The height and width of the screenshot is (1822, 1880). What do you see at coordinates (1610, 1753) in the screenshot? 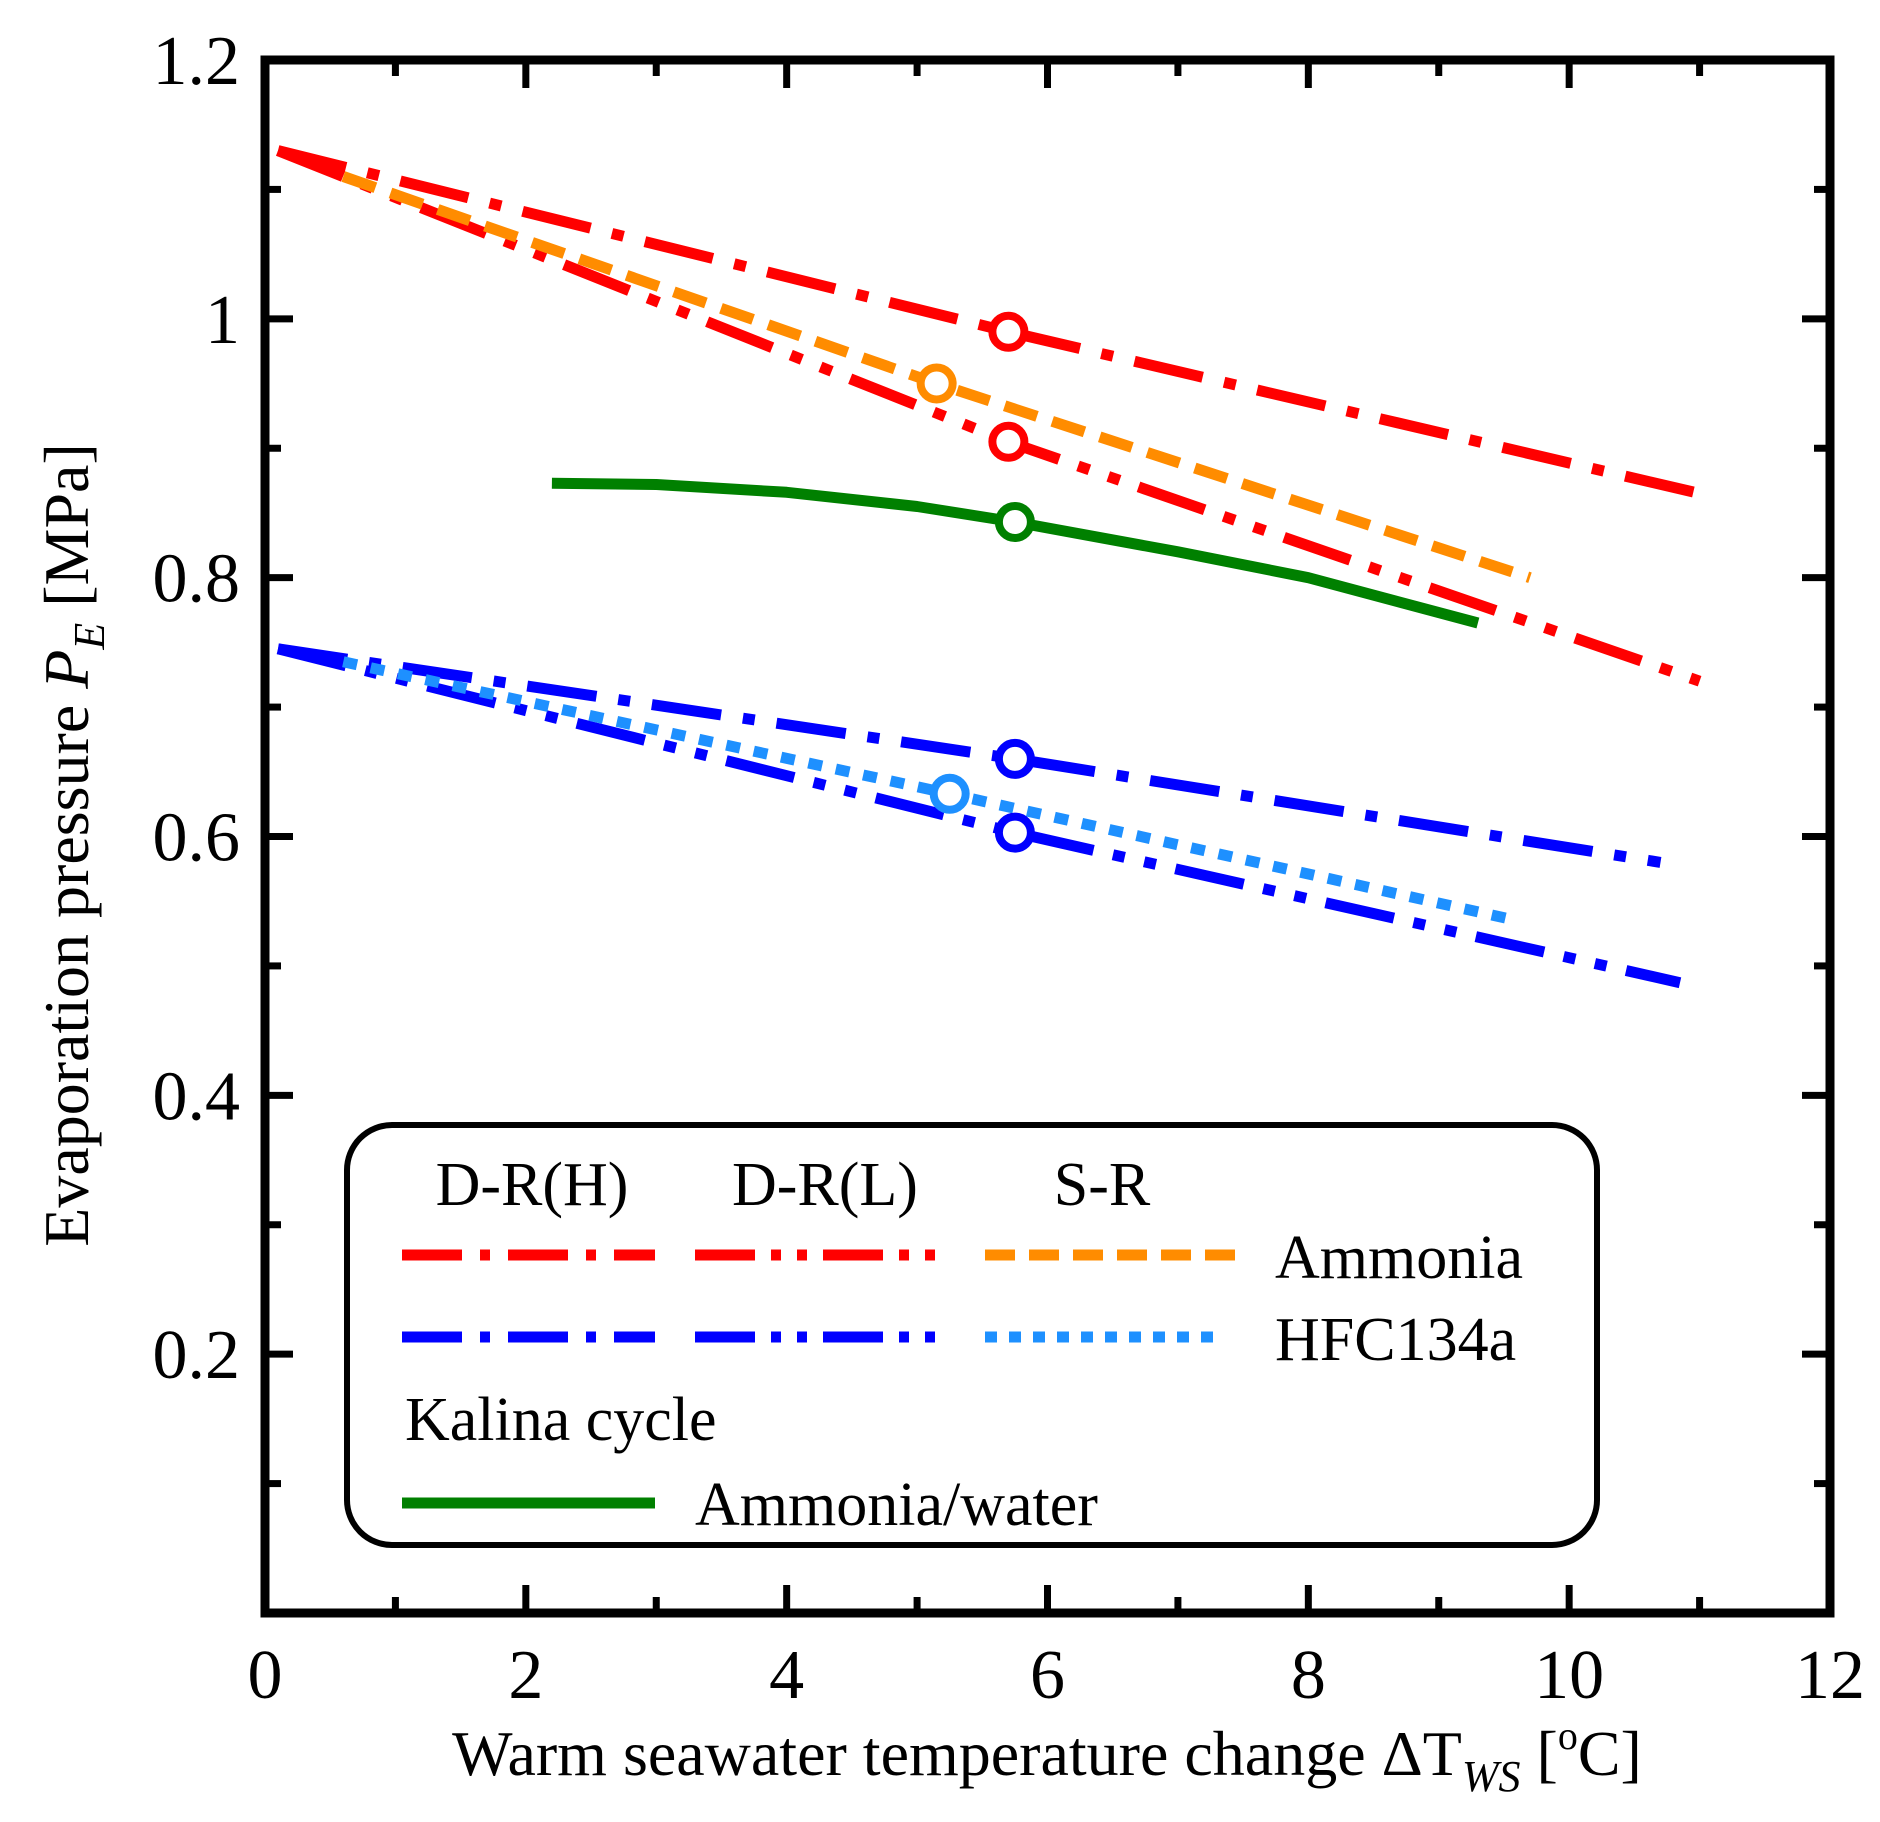
I see `x-axis-label-unit-close: C]` at bounding box center [1610, 1753].